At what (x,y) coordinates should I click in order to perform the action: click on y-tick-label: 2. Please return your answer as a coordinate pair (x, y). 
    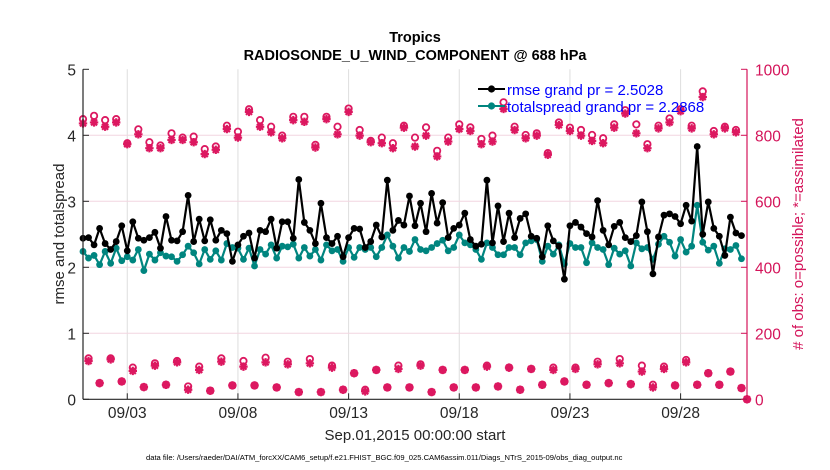
    Looking at the image, I should click on (71, 268).